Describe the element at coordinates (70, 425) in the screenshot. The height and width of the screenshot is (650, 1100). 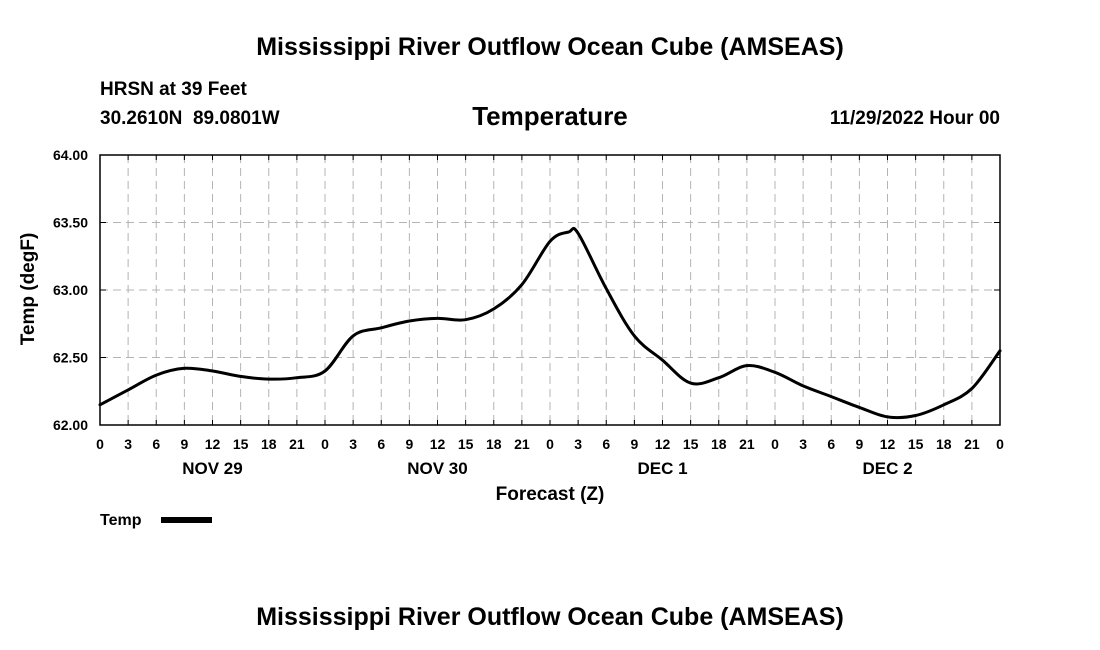
I see `y-tick-label: 62.00` at that location.